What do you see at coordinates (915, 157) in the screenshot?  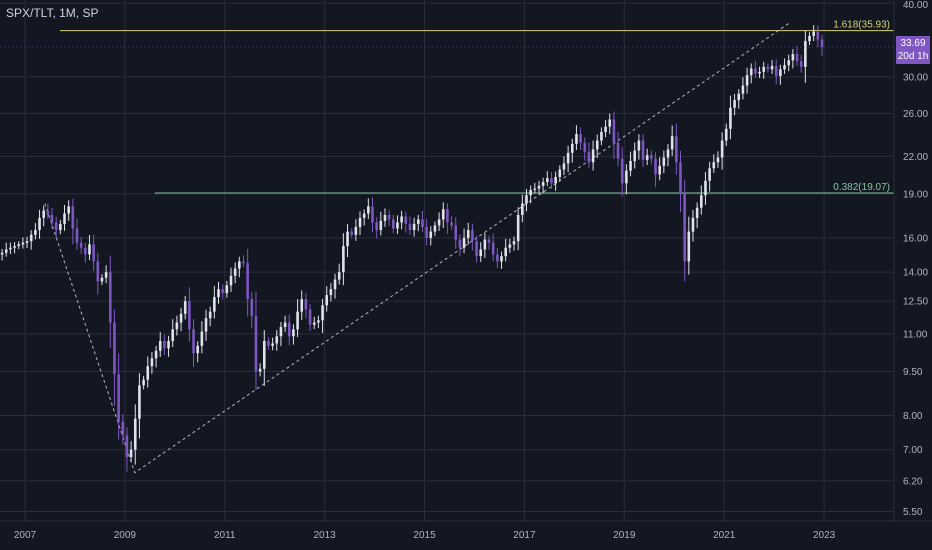 I see `y-tick-label: 22.00` at bounding box center [915, 157].